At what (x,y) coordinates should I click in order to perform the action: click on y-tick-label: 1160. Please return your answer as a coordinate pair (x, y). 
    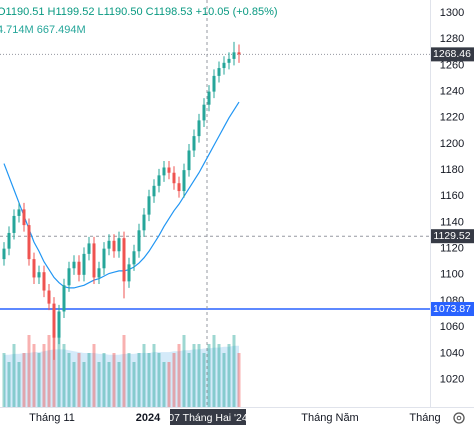
    Looking at the image, I should click on (452, 196).